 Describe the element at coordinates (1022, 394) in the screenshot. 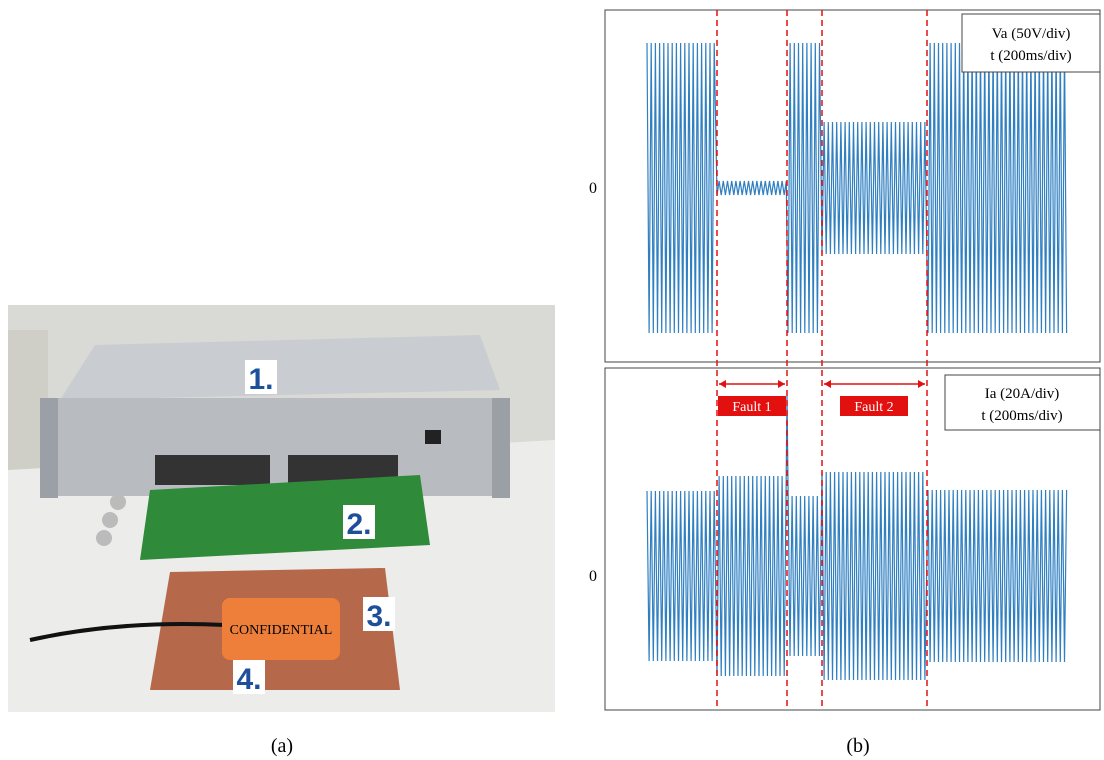

I see `legend-text: Ia (20A/div)` at that location.